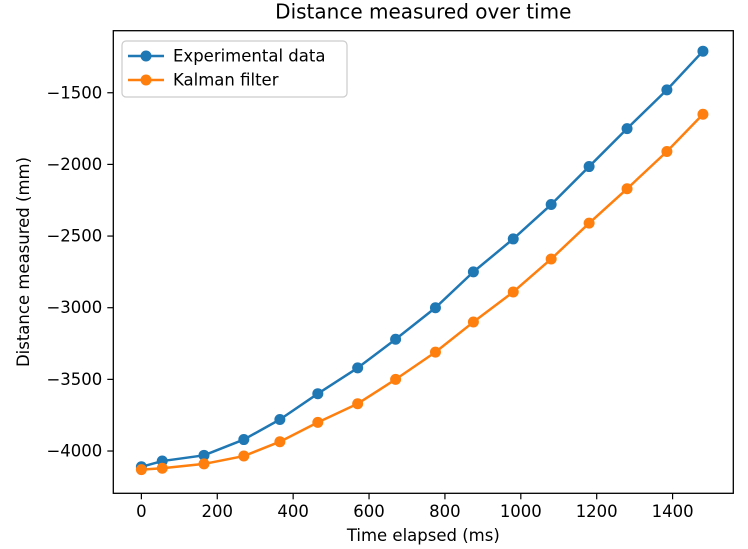  Describe the element at coordinates (141, 511) in the screenshot. I see `x-tick-label: 0` at that location.